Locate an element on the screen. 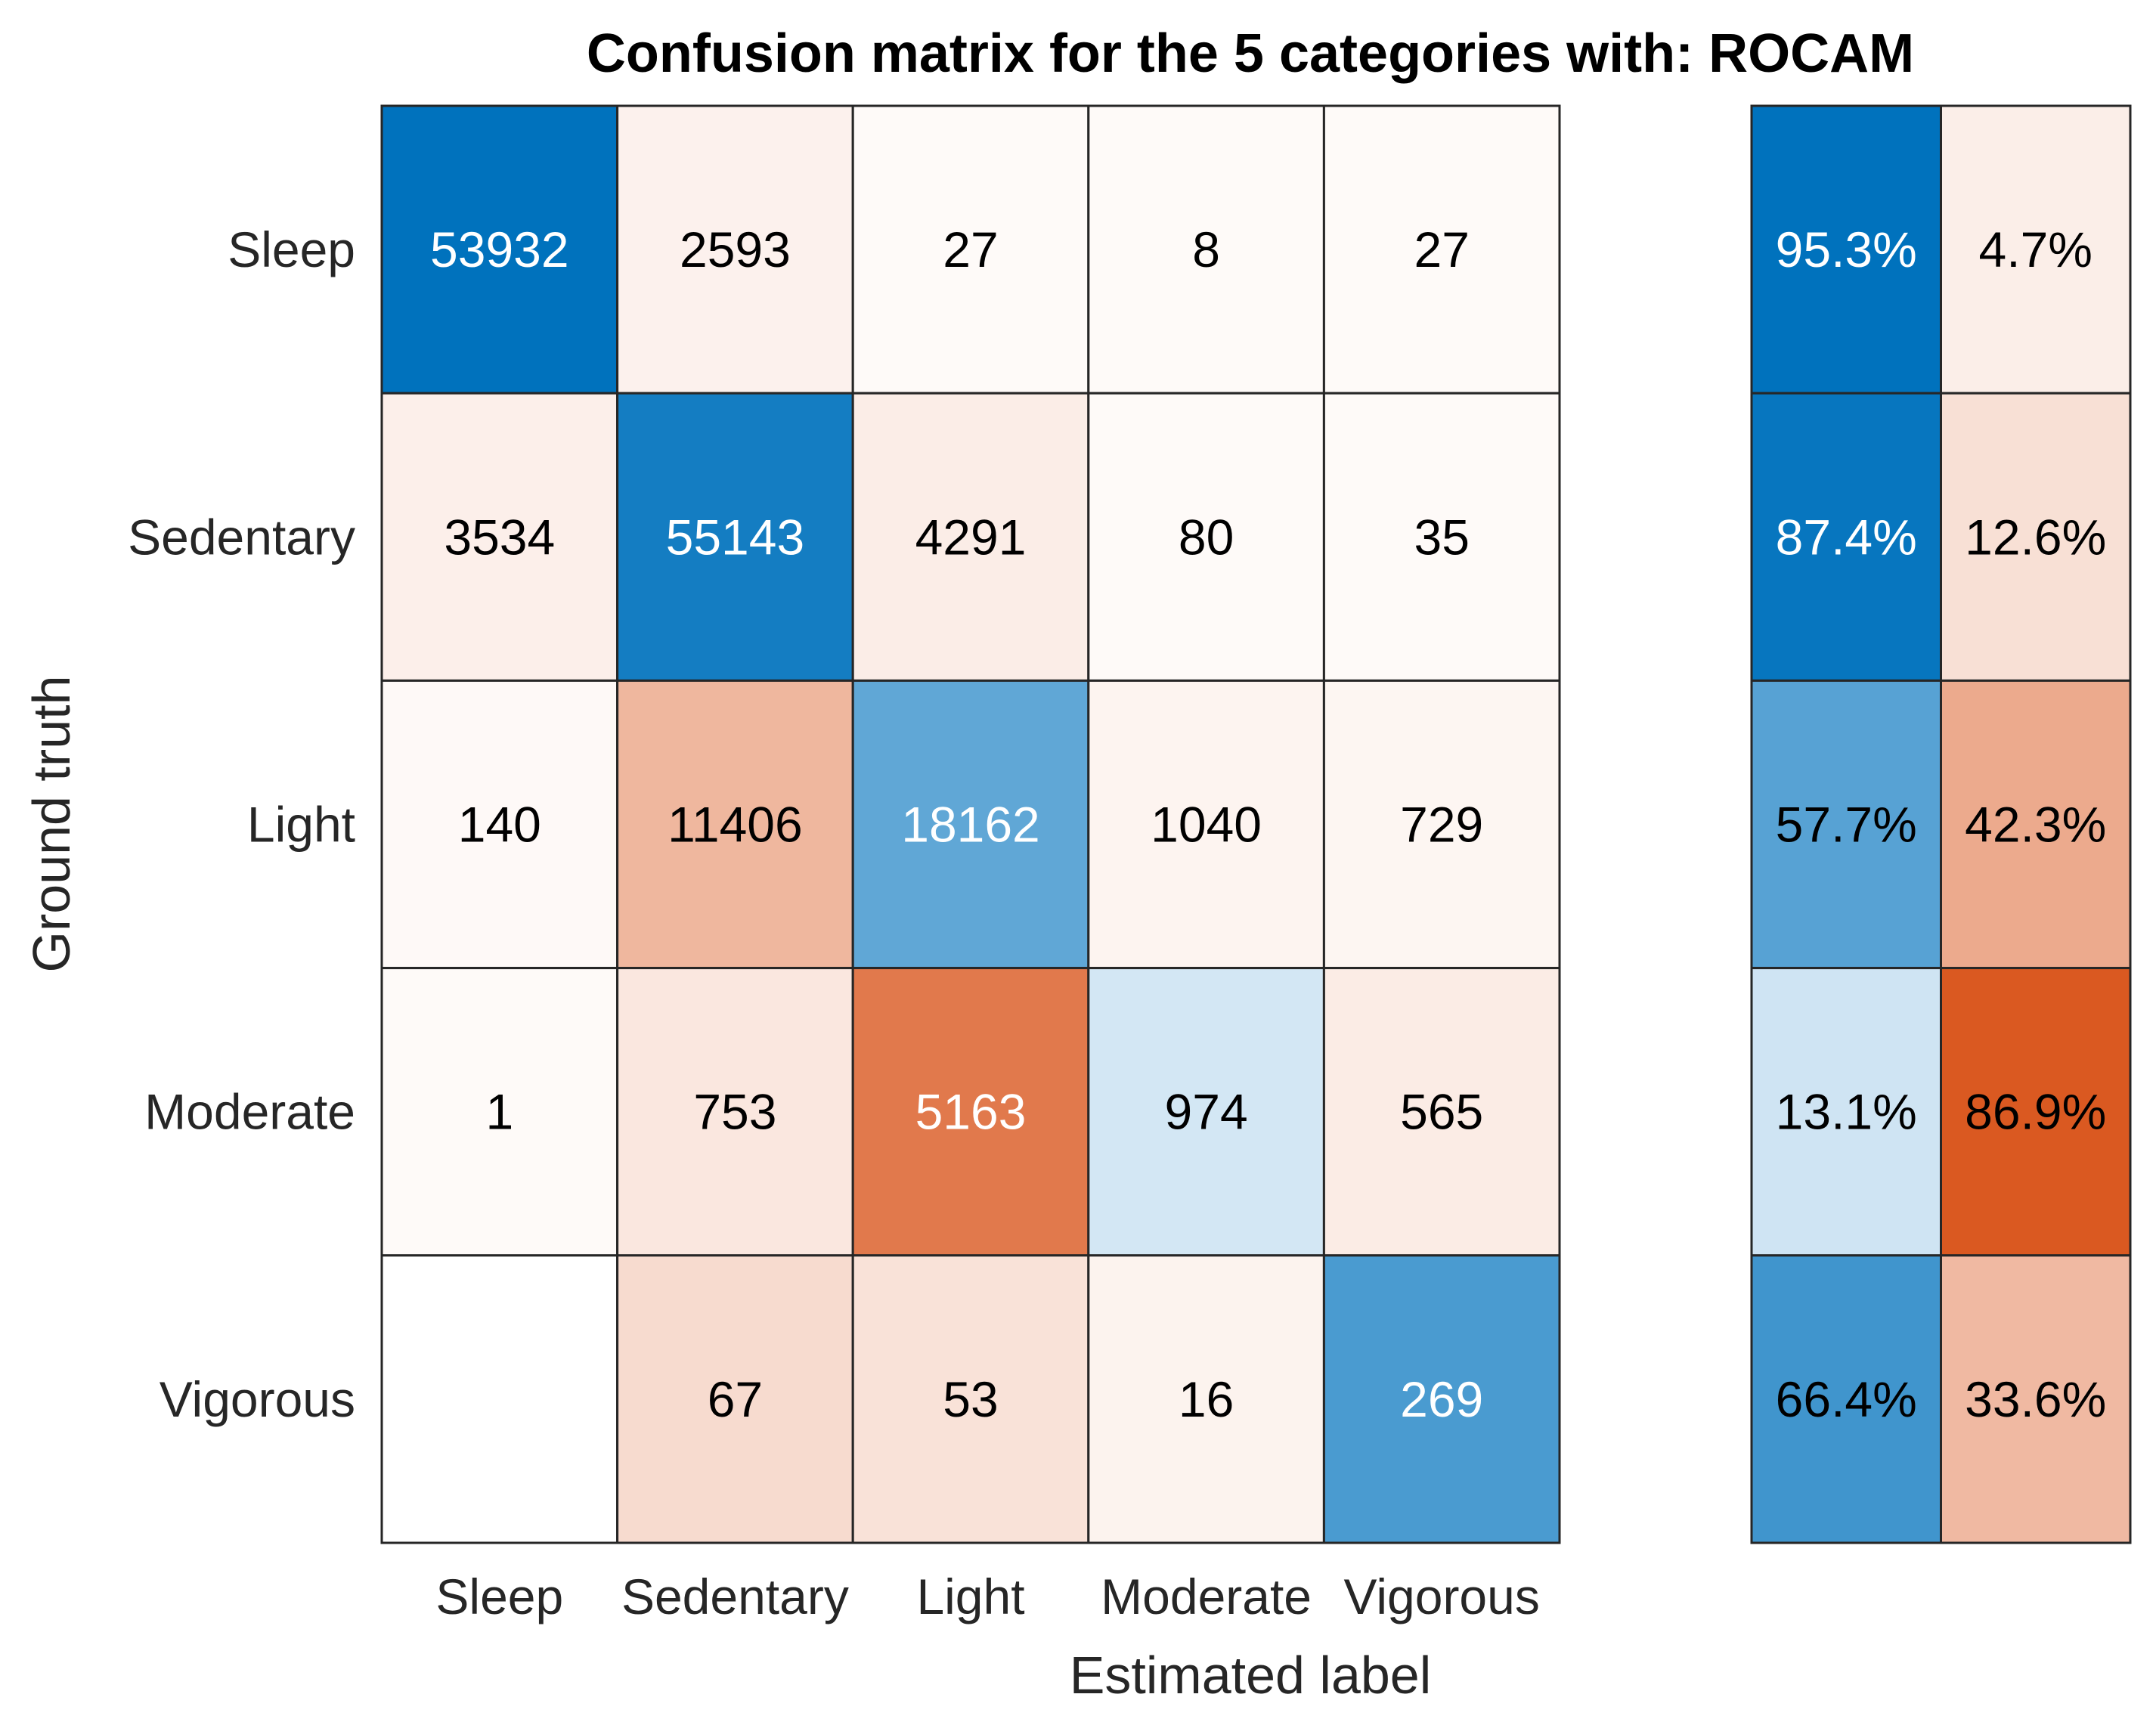 The width and height of the screenshot is (2156, 1722). matrix-cell-value: 18162 is located at coordinates (970, 825).